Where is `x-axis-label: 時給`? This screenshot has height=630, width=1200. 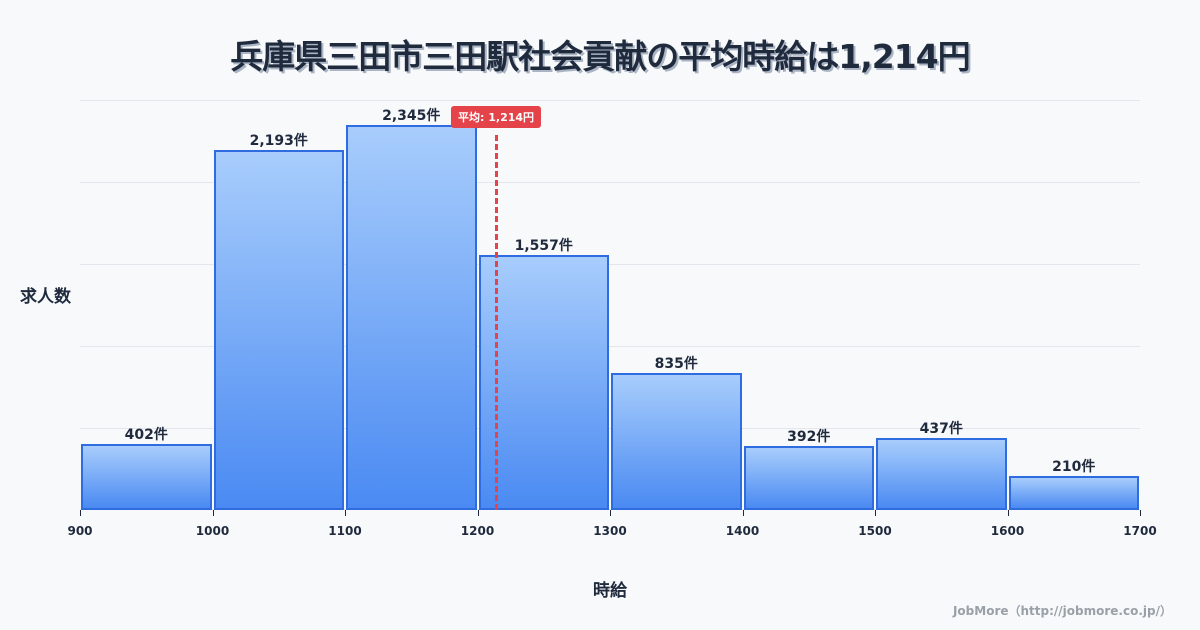 x-axis-label: 時給 is located at coordinates (610, 591).